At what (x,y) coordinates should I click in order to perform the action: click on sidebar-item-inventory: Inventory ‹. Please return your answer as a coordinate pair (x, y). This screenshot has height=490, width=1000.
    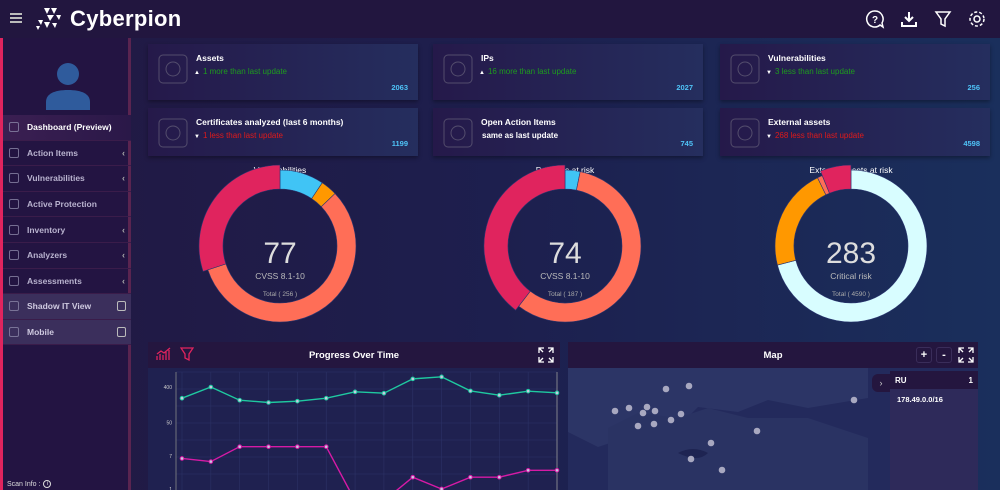
    Looking at the image, I should click on (67, 230).